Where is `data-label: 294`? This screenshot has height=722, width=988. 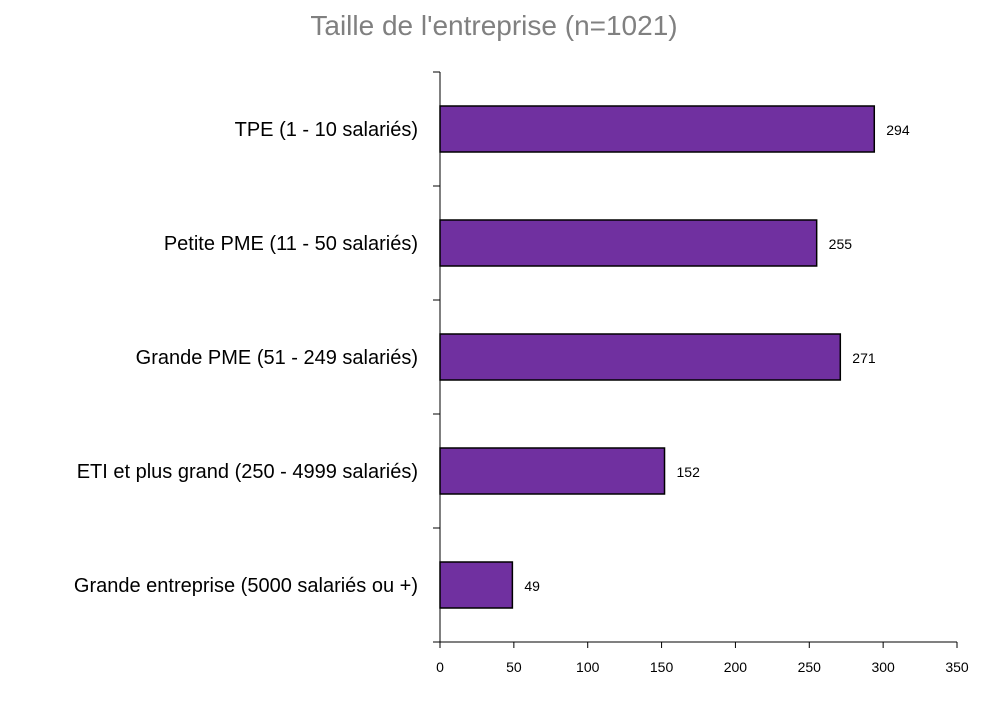 data-label: 294 is located at coordinates (898, 130).